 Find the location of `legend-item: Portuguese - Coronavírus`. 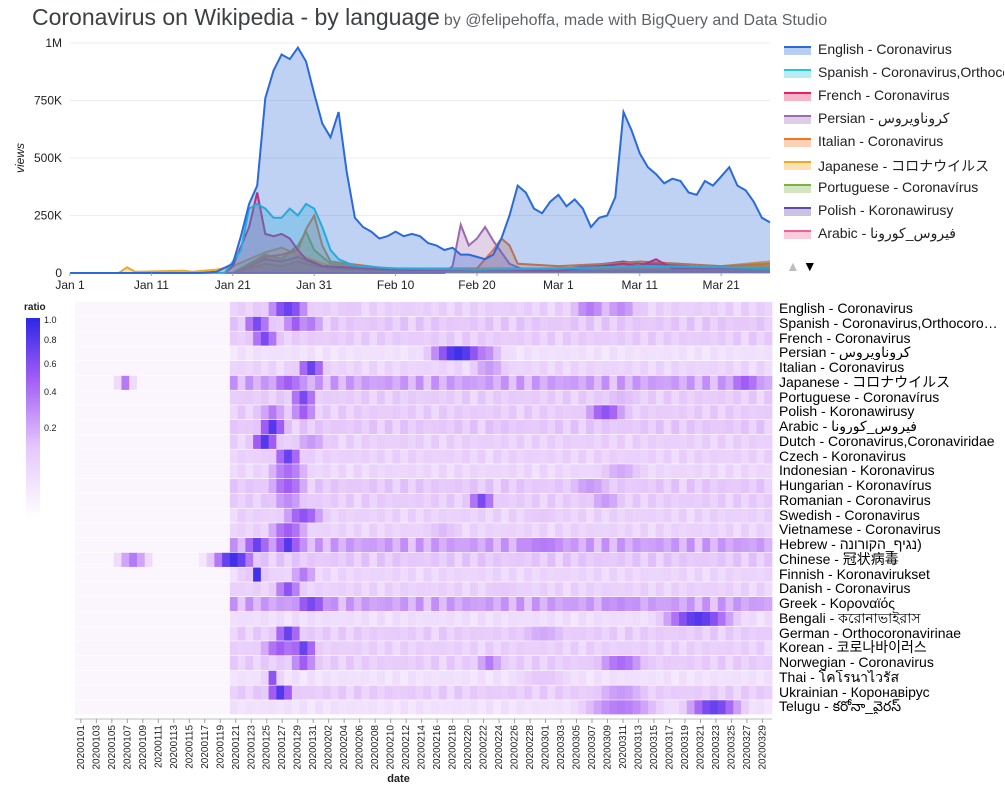

legend-item: Portuguese - Coronavírus is located at coordinates (894, 187).